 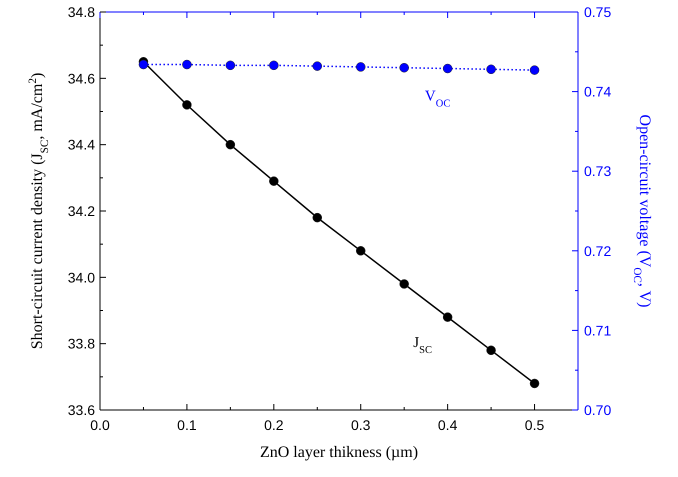 What do you see at coordinates (82, 344) in the screenshot?
I see `y-tick-label: 33.8` at bounding box center [82, 344].